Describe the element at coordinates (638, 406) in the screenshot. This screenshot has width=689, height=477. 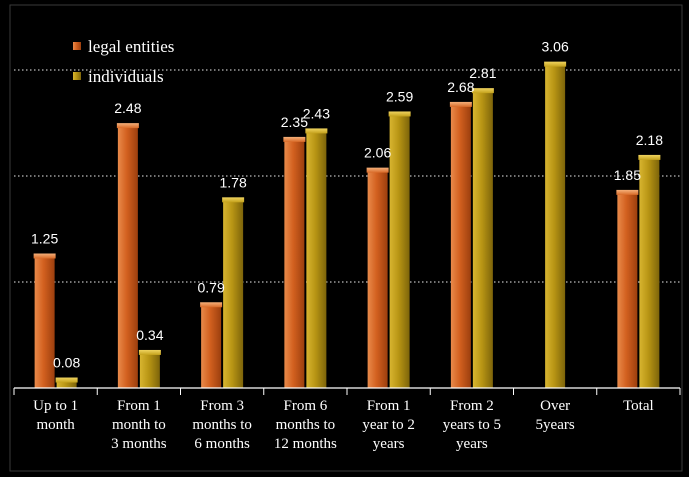
I see `x-tick-label: Total` at that location.